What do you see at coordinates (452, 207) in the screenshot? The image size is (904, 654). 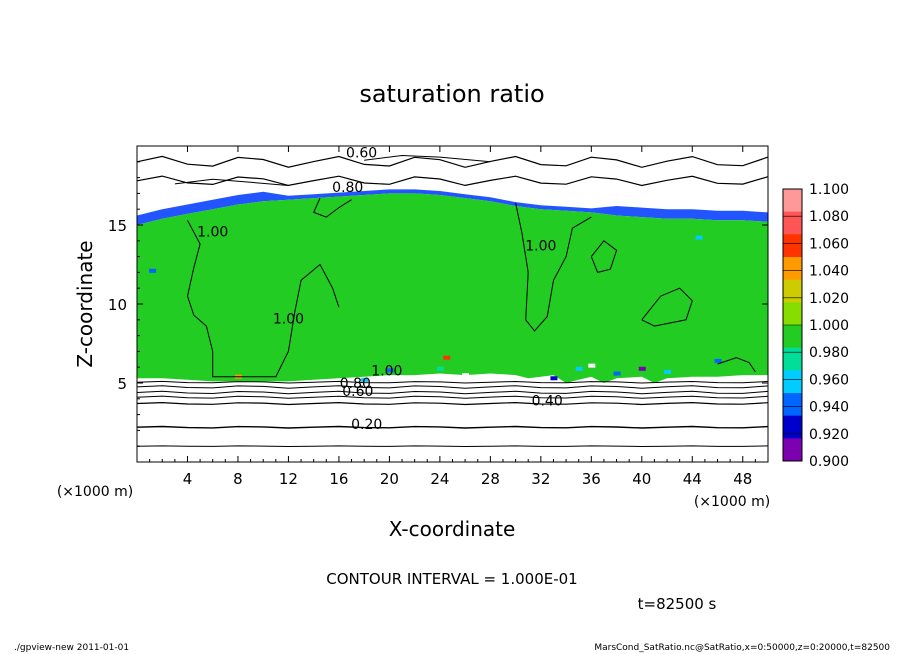 I see `upper-edge-blue-band` at bounding box center [452, 207].